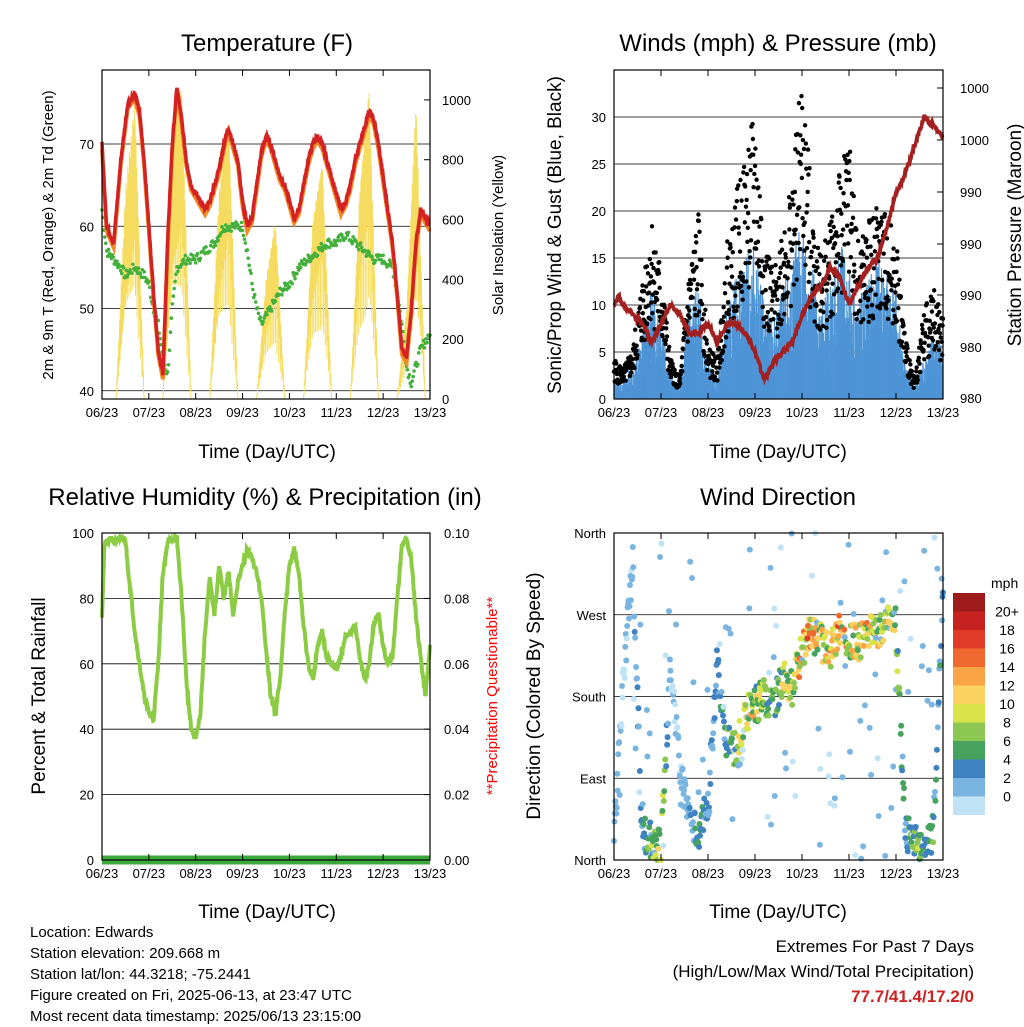  What do you see at coordinates (1004, 583) in the screenshot?
I see `wdir-legend-title: mph` at bounding box center [1004, 583].